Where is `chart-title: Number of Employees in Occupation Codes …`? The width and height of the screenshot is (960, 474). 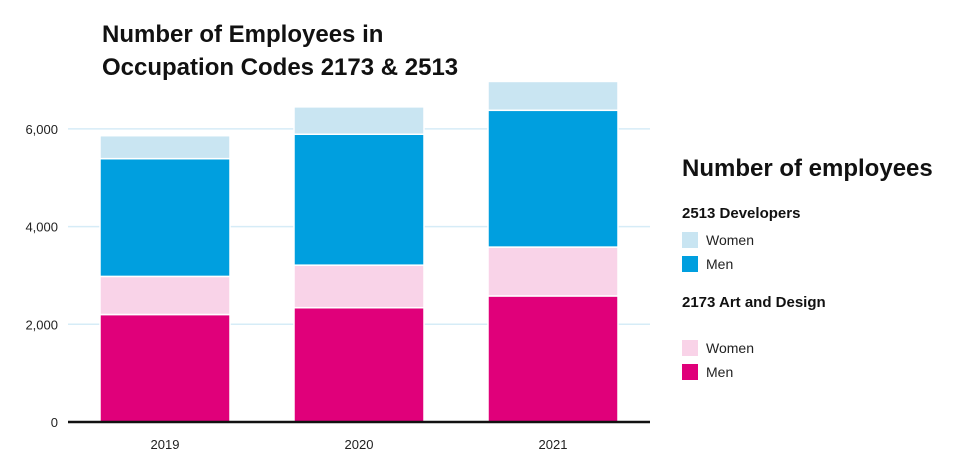 chart-title: Number of Employees in Occupation Codes … is located at coordinates (280, 51).